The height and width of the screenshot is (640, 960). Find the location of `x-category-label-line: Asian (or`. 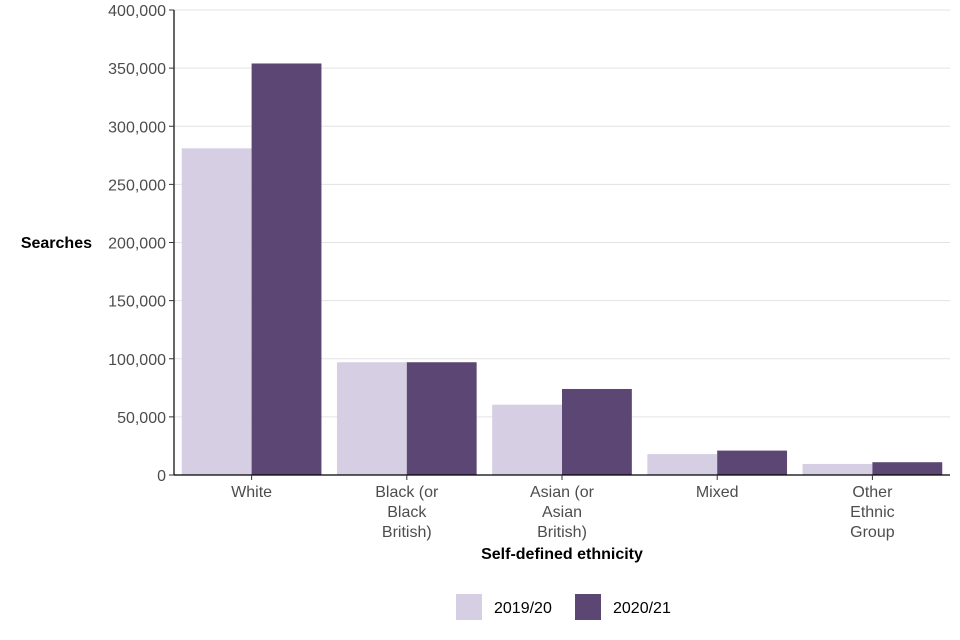

x-category-label-line: Asian (or is located at coordinates (562, 492).